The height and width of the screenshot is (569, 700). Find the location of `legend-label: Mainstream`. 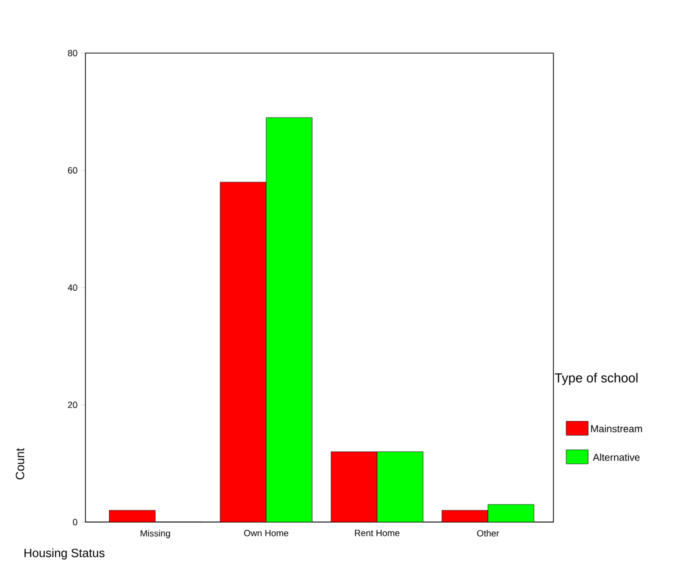

legend-label: Mainstream is located at coordinates (616, 428).